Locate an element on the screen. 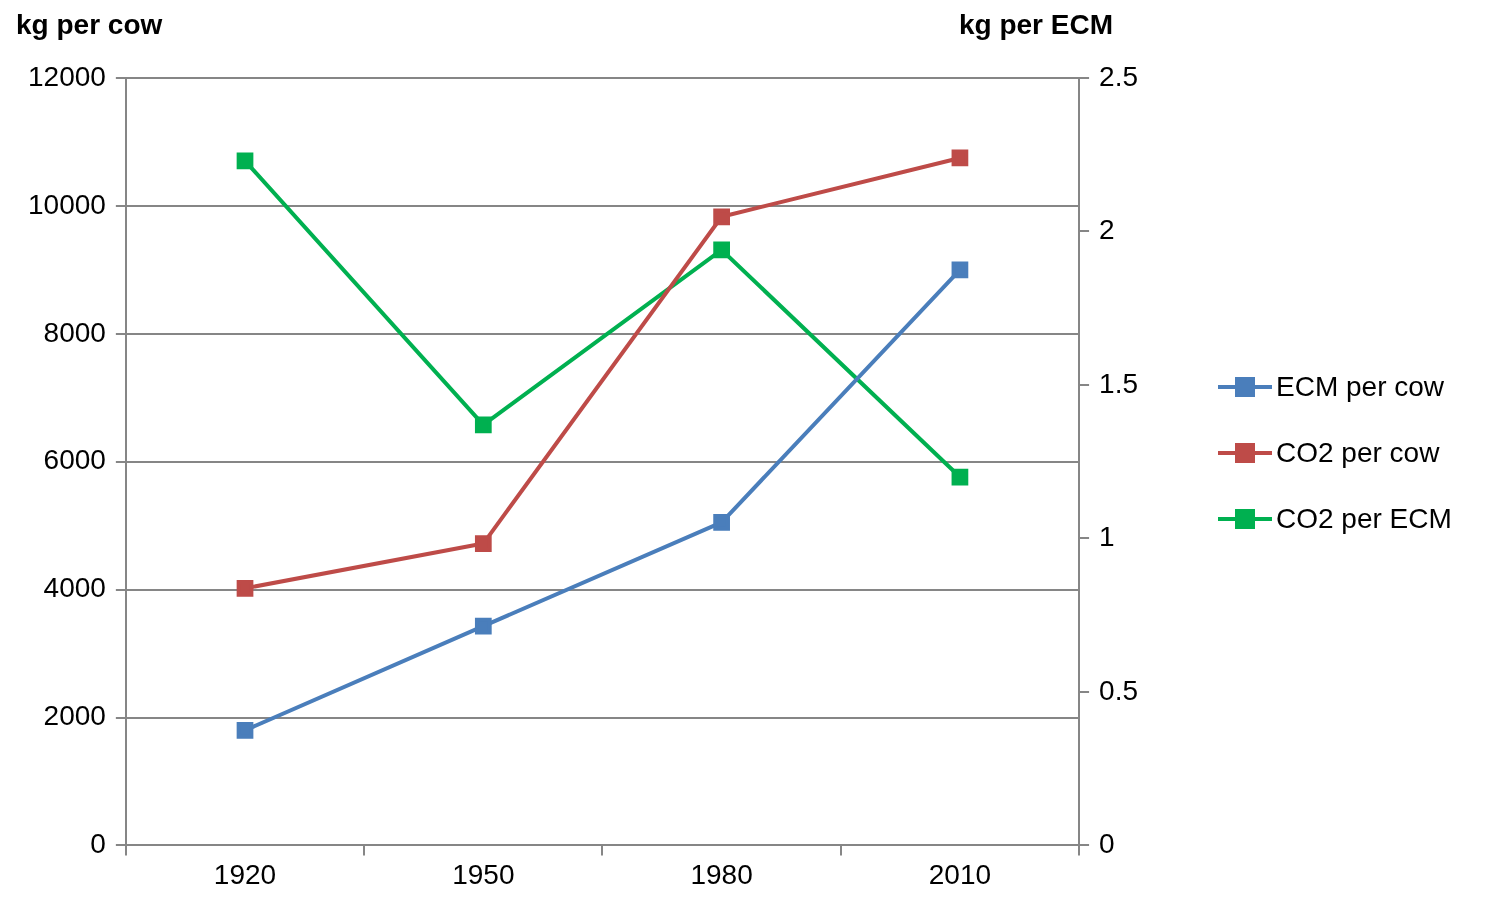  x-tick-label: 1920 is located at coordinates (245, 874).